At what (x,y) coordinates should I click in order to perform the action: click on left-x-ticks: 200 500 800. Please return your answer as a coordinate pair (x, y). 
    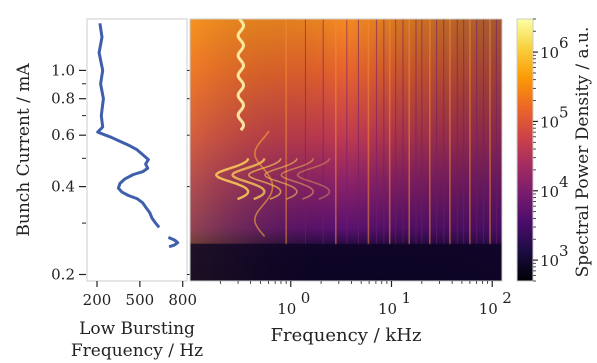
    Looking at the image, I should click on (140, 295).